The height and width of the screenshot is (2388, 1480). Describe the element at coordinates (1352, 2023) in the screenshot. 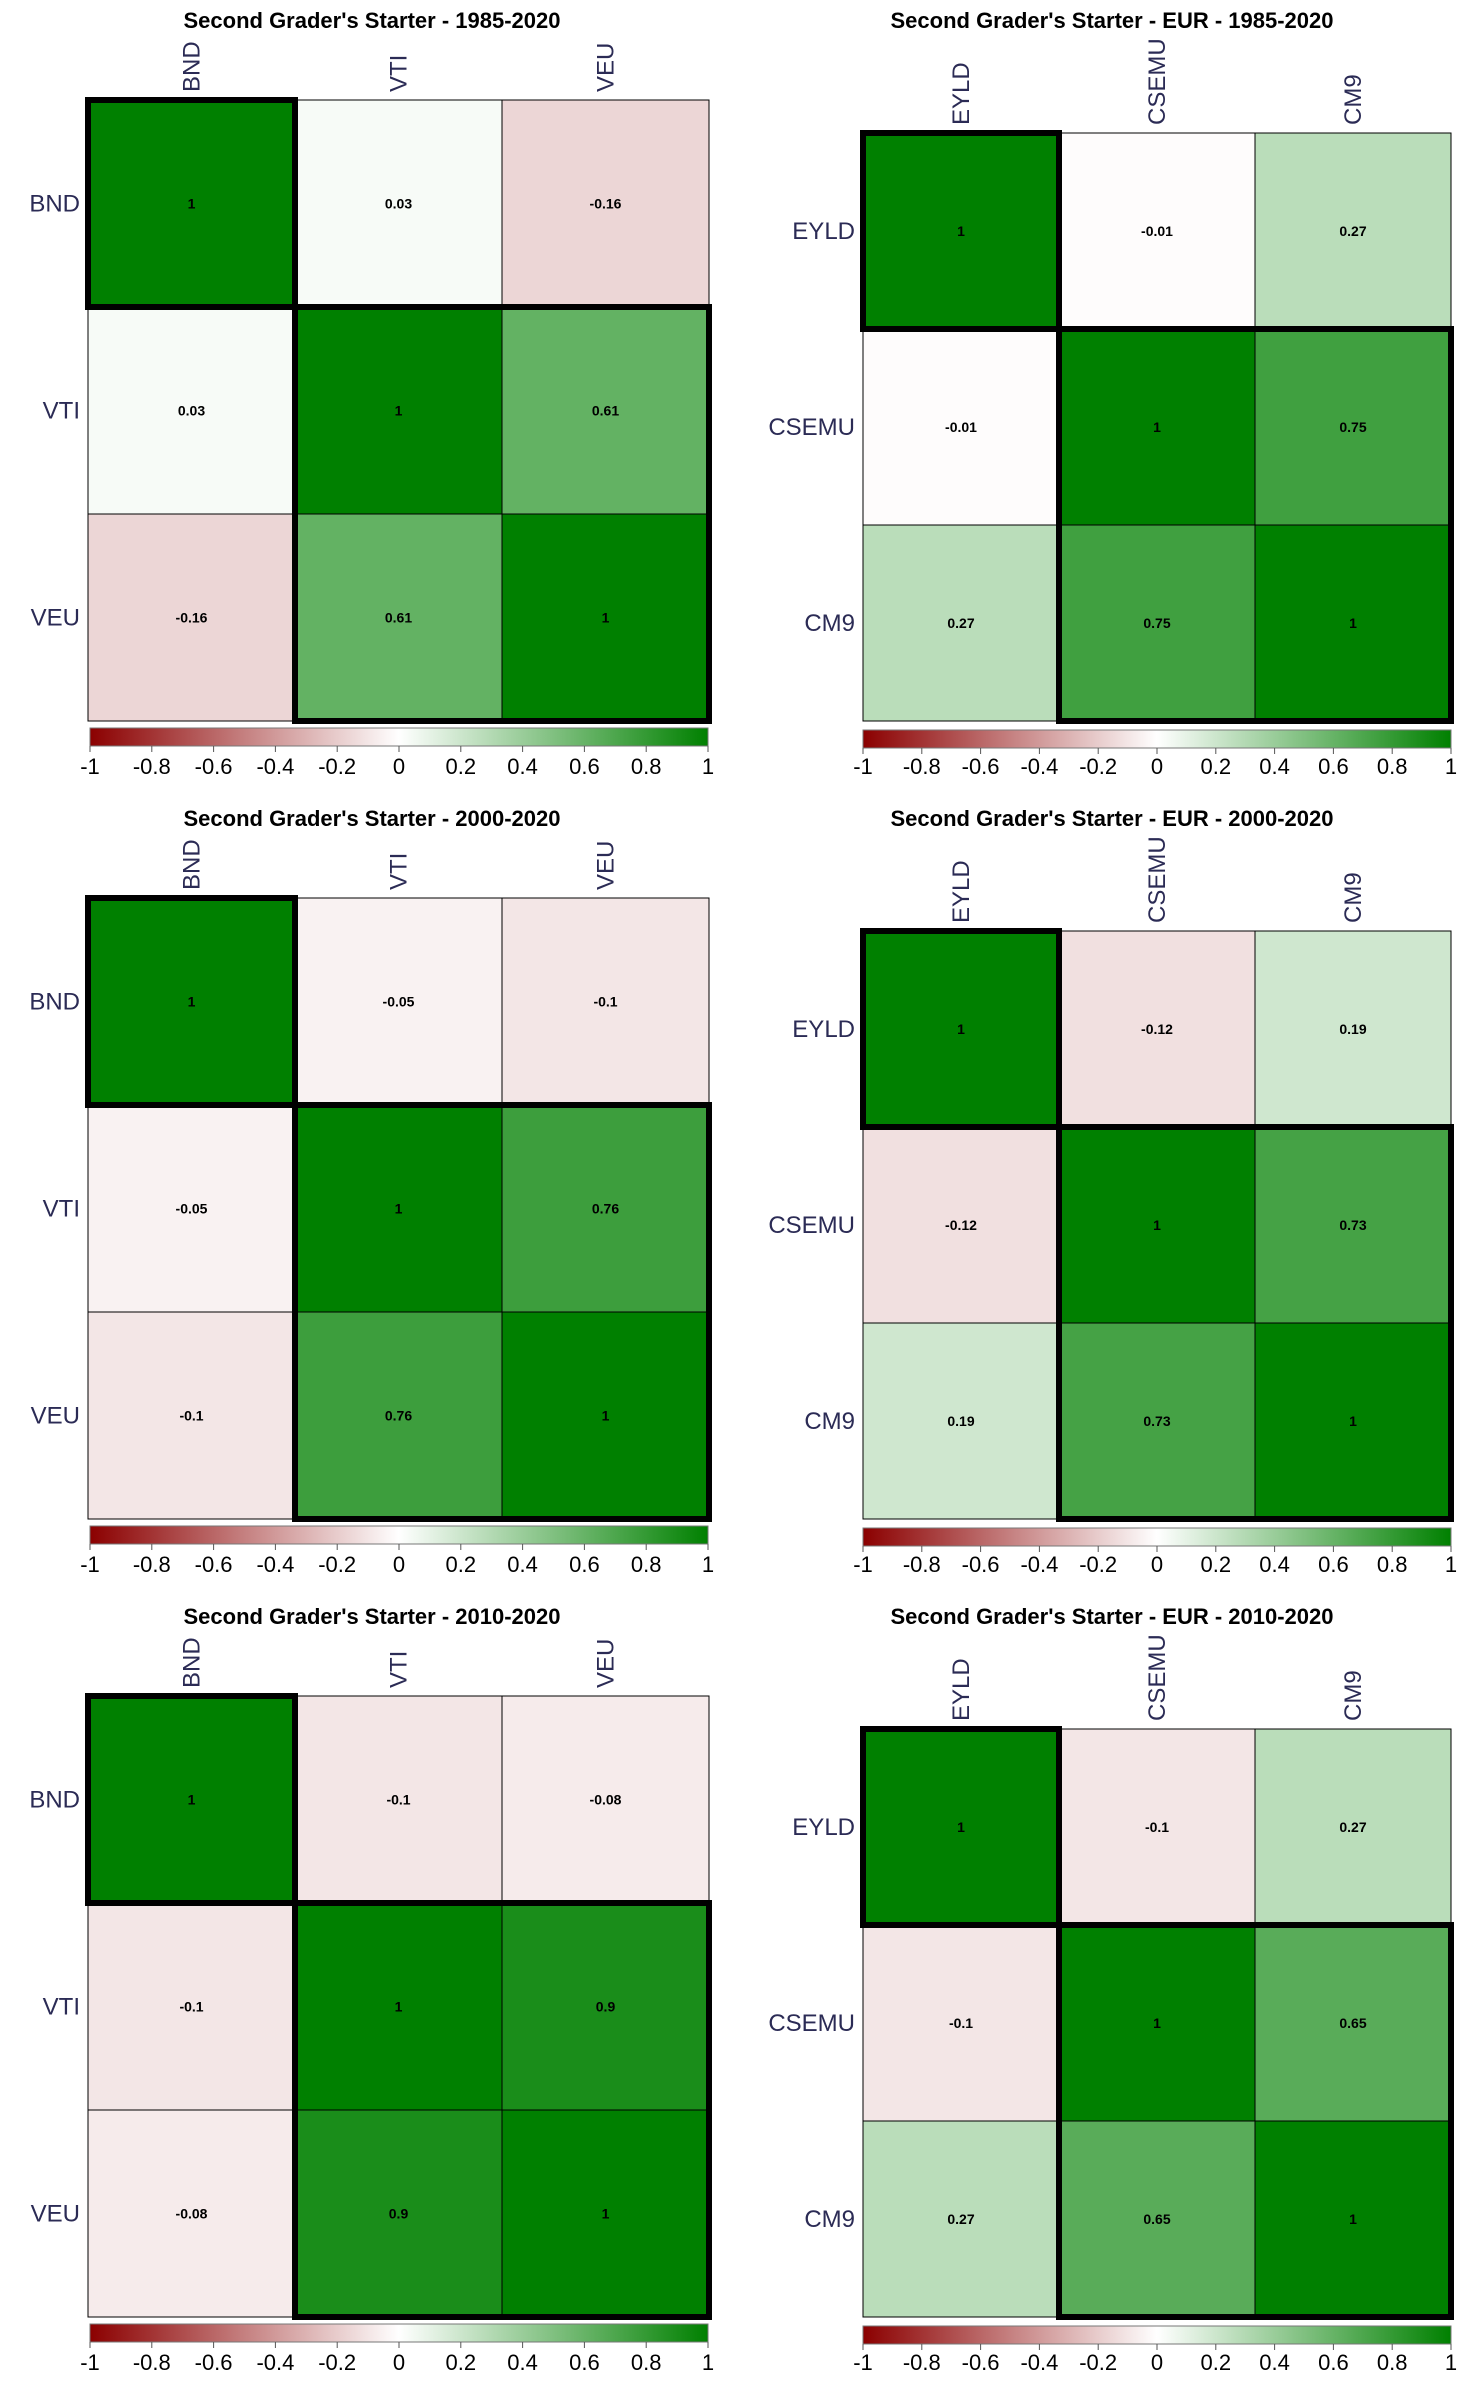

I see `cell-value-label: 0.65` at that location.